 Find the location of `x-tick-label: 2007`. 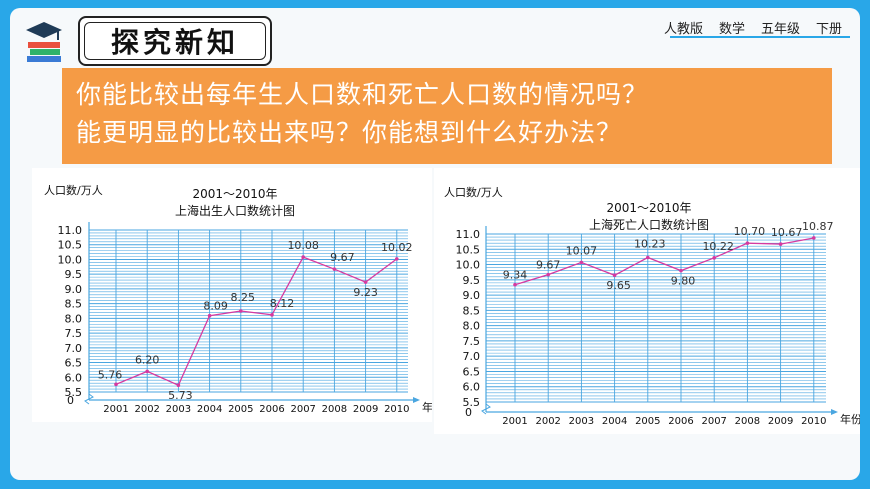

x-tick-label: 2007 is located at coordinates (302, 409).